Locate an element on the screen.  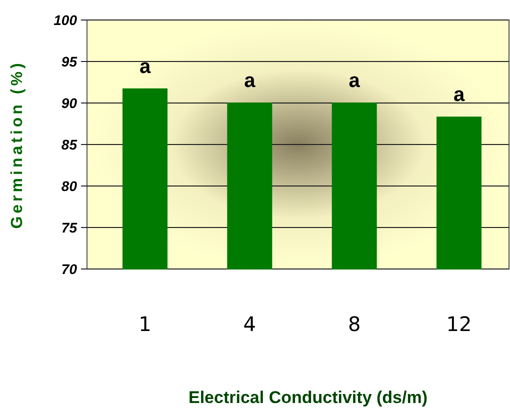
x-tick-label: 4 is located at coordinates (249, 324).